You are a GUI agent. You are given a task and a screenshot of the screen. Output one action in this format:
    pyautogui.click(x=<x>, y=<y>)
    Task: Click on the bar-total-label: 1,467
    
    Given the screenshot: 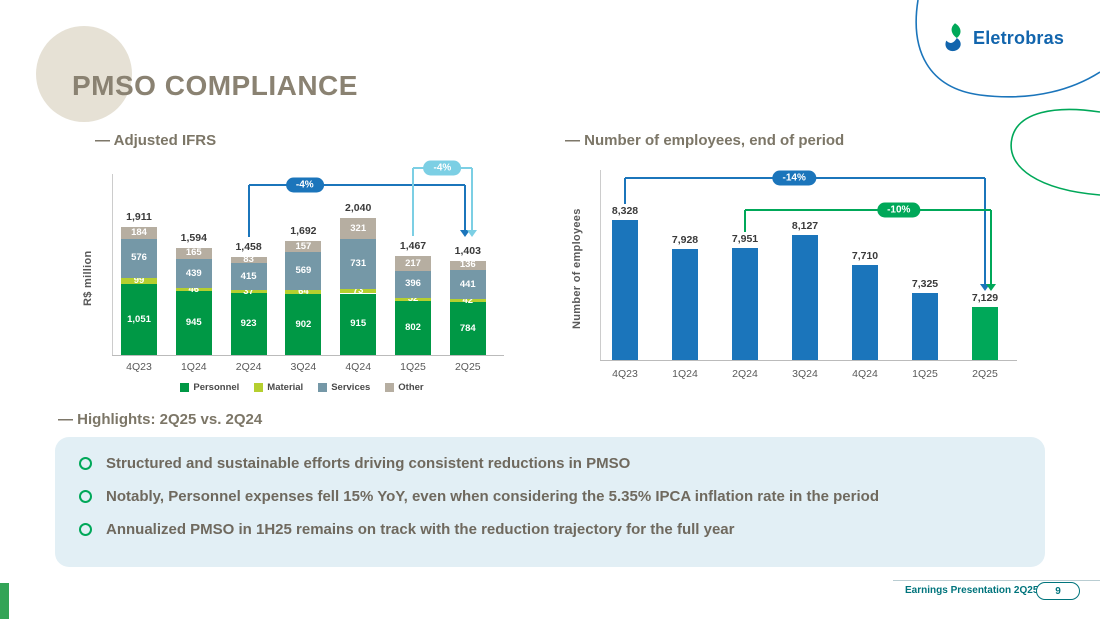 What is the action you would take?
    pyautogui.click(x=413, y=246)
    